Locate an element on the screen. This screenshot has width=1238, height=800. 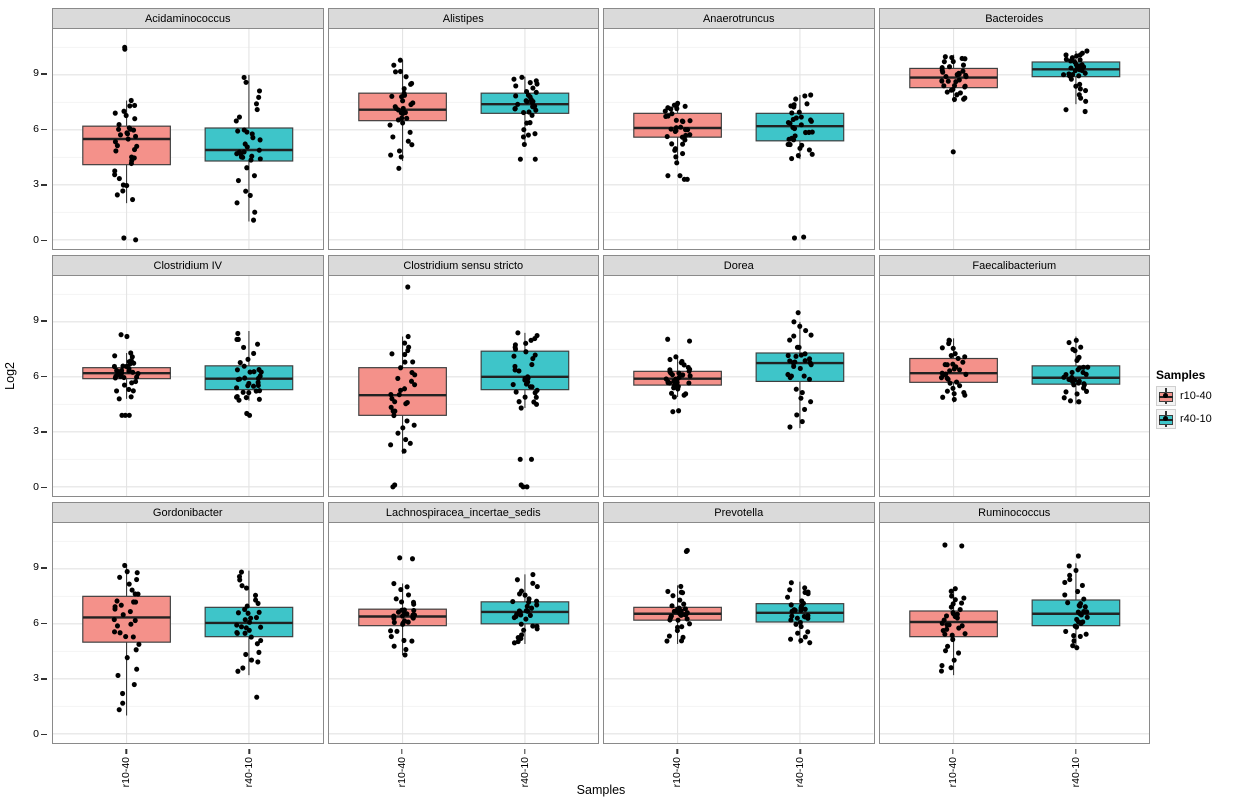
facet-title: Clostridium IV is located at coordinates (188, 265).